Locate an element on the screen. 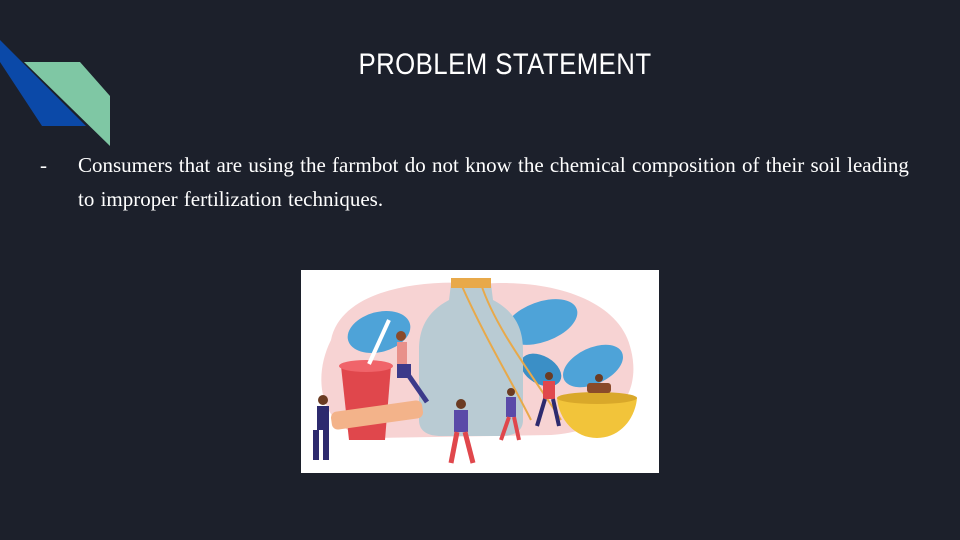 The height and width of the screenshot is (540, 960). slide-title: PROBLEM STATEMENT is located at coordinates (505, 64).